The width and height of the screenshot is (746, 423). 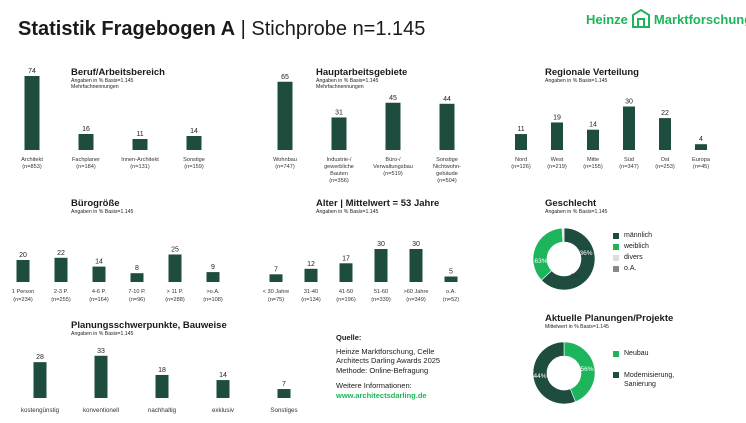 I want to click on data-label: 12, so click(x=311, y=264).